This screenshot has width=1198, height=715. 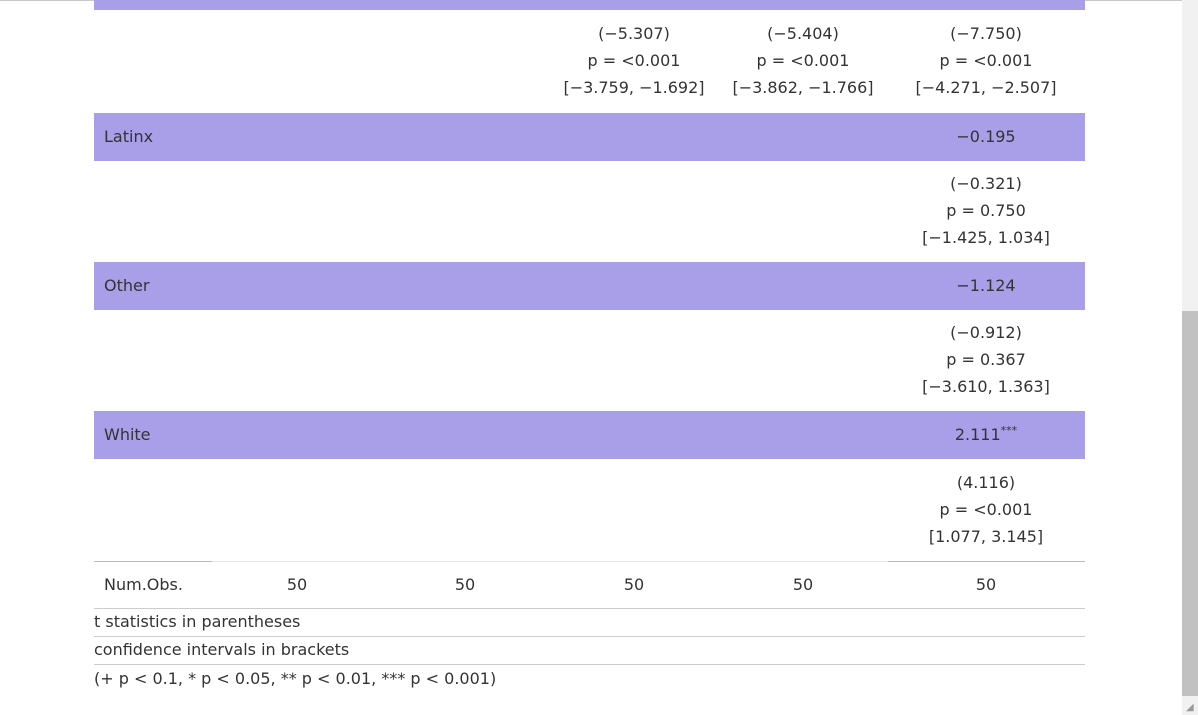 I want to click on coef-value: 2.111, so click(x=977, y=434).